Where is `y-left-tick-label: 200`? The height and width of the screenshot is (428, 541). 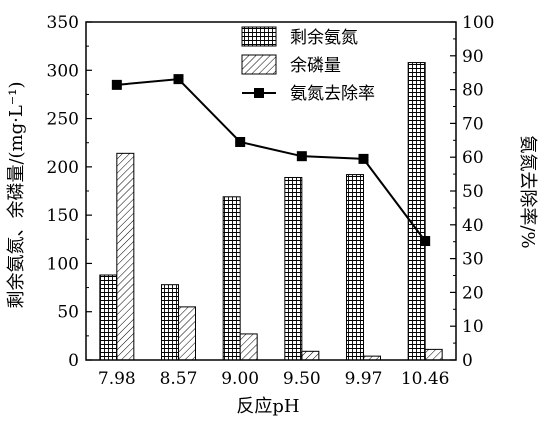 y-left-tick-label: 200 is located at coordinates (63, 168).